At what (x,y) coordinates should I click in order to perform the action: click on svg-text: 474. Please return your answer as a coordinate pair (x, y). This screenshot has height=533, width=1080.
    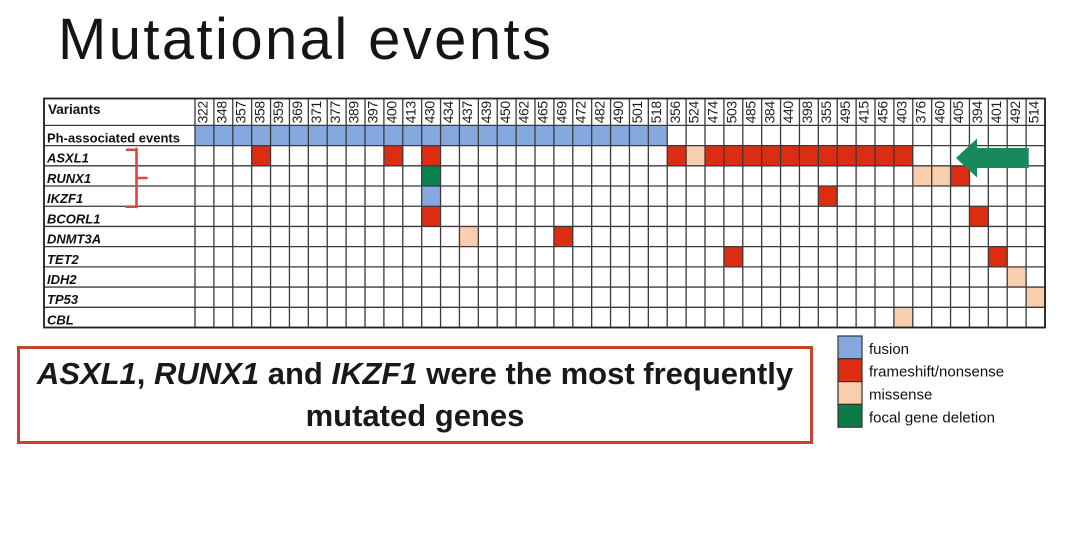
    Looking at the image, I should click on (713, 112).